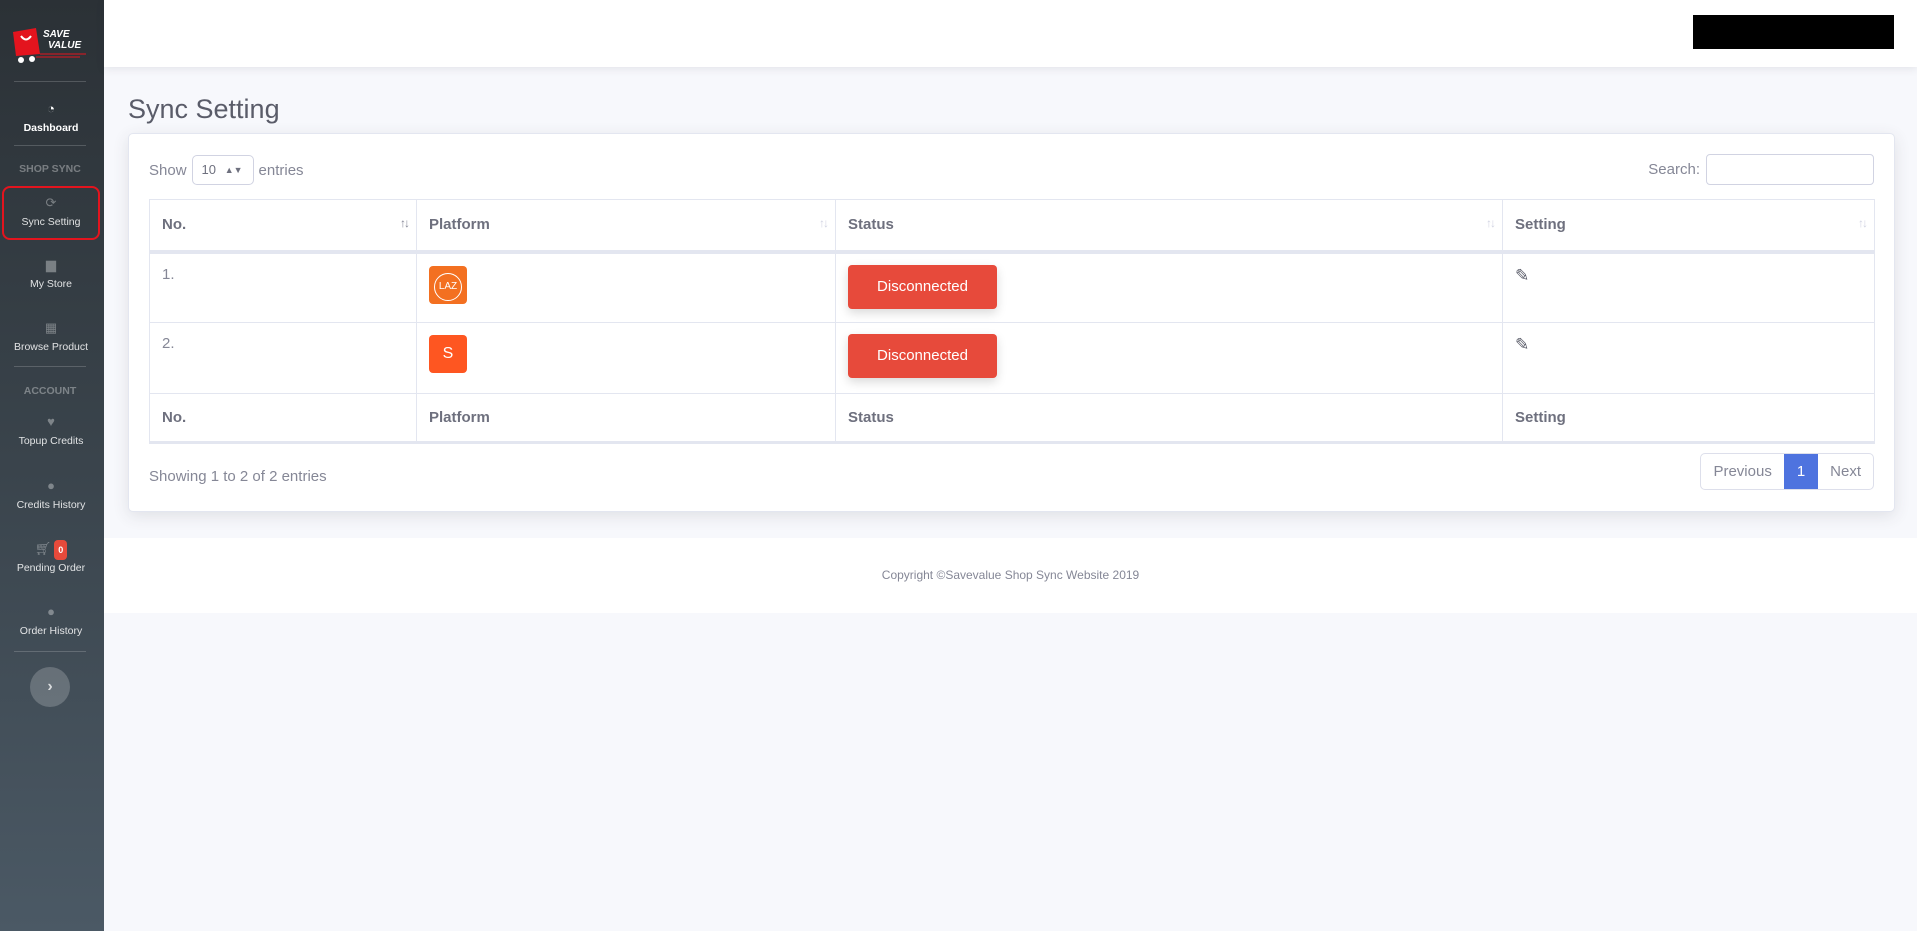 The width and height of the screenshot is (1917, 931). What do you see at coordinates (51, 277) in the screenshot?
I see `sidebar-item-my-store: ▆ My Store` at bounding box center [51, 277].